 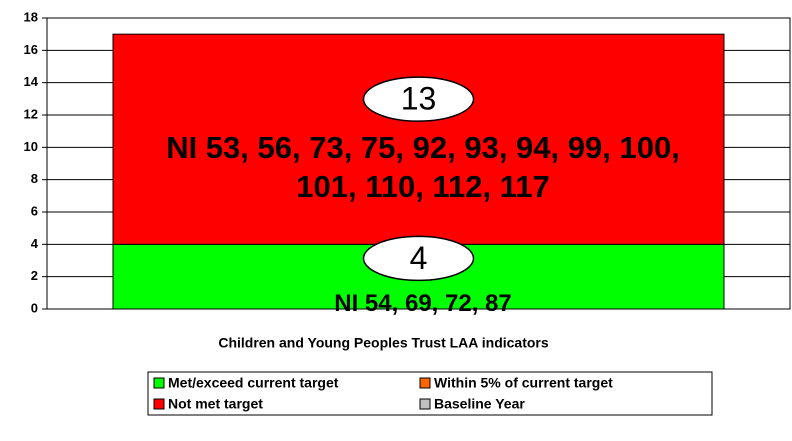 What do you see at coordinates (31, 49) in the screenshot?
I see `y-tick-label: 16` at bounding box center [31, 49].